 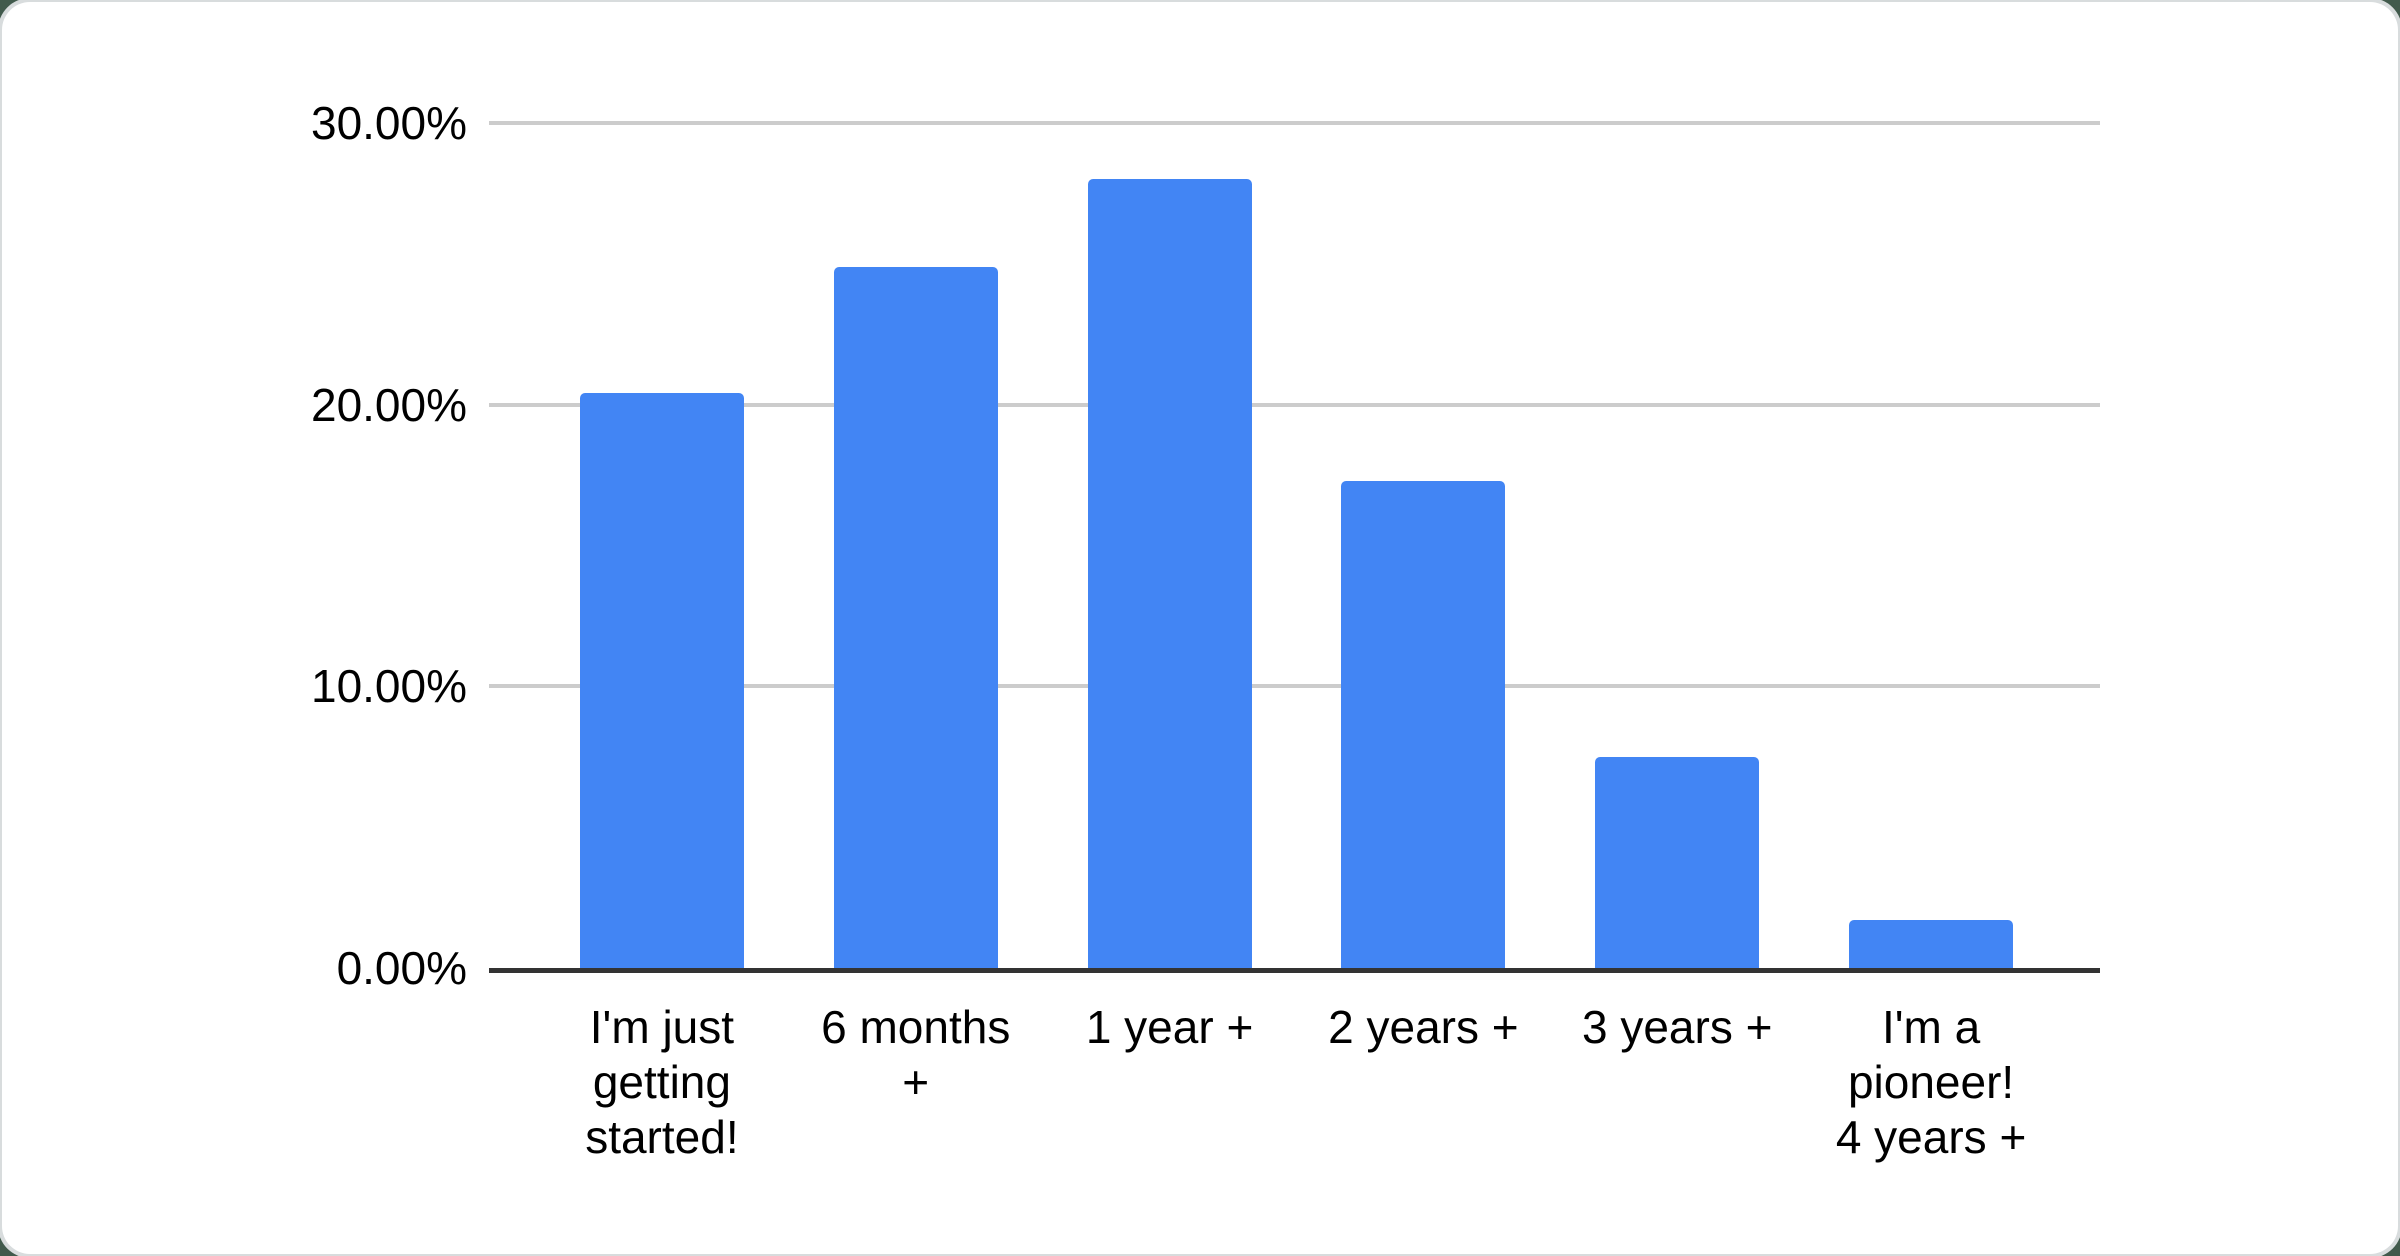 I want to click on y-axis-tick-label: 30.00%, so click(x=388, y=123).